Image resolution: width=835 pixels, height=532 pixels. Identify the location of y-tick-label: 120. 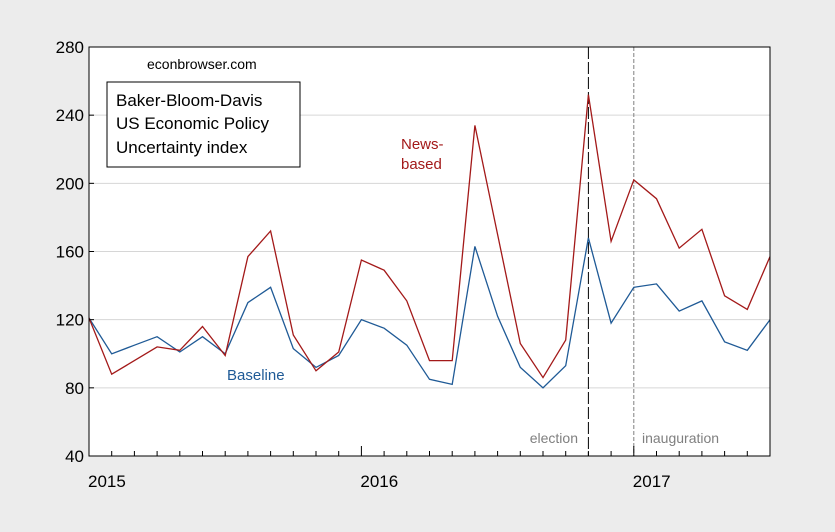
(70, 320).